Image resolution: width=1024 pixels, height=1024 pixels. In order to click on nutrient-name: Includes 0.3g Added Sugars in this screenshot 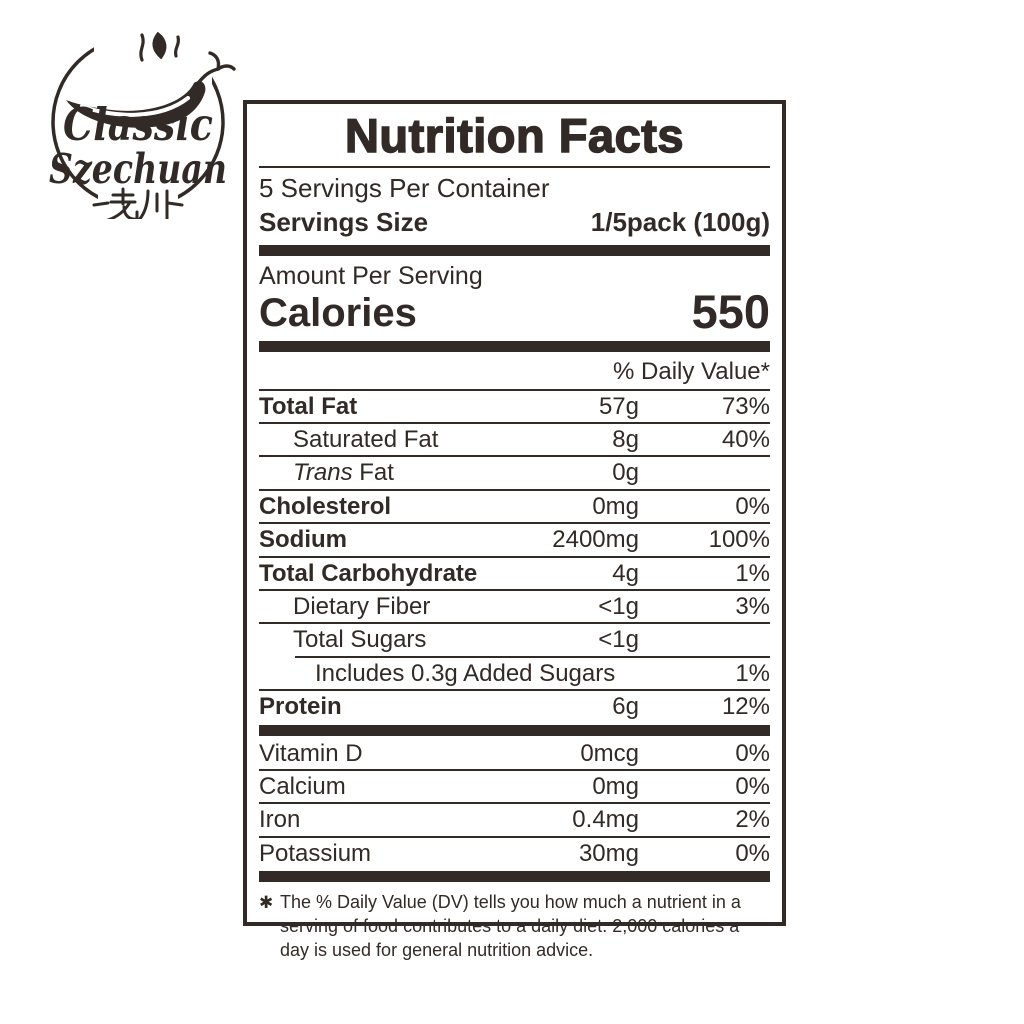, I will do `click(437, 673)`.